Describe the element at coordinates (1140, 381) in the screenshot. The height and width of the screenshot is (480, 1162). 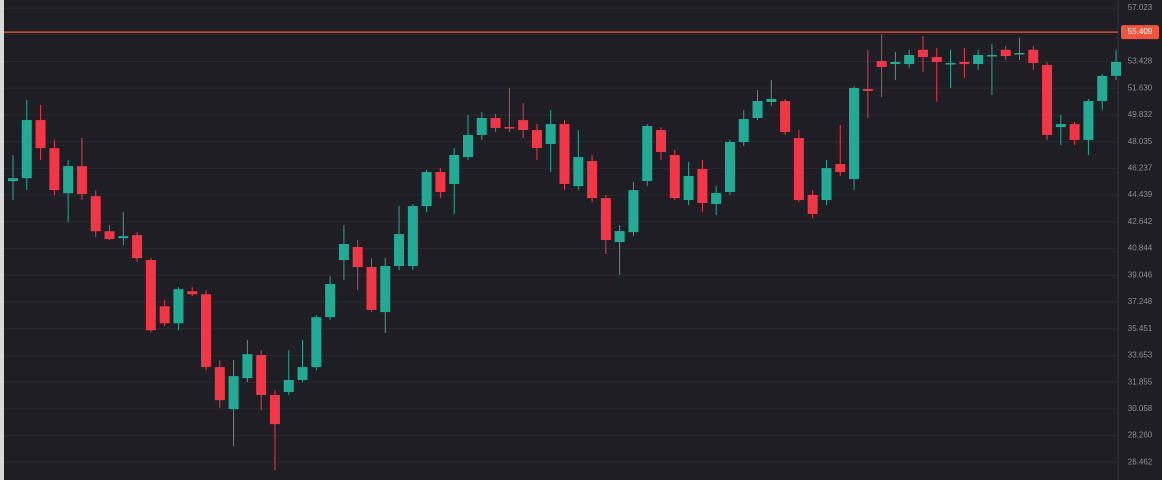
I see `y-tick-label: 31.855` at that location.